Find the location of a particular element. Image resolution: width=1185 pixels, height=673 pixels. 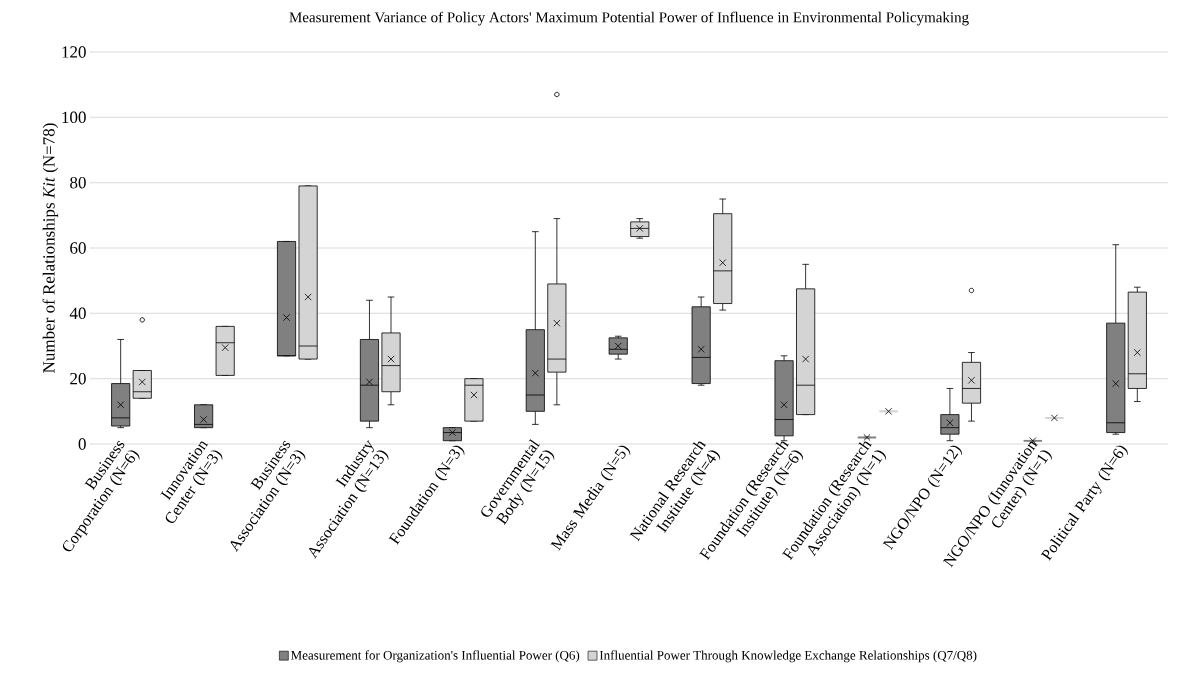

chart-title: Measurement Variance of Policy Actors' Maximum Potential Power of Influence in Environmental Policymaking is located at coordinates (629, 18).